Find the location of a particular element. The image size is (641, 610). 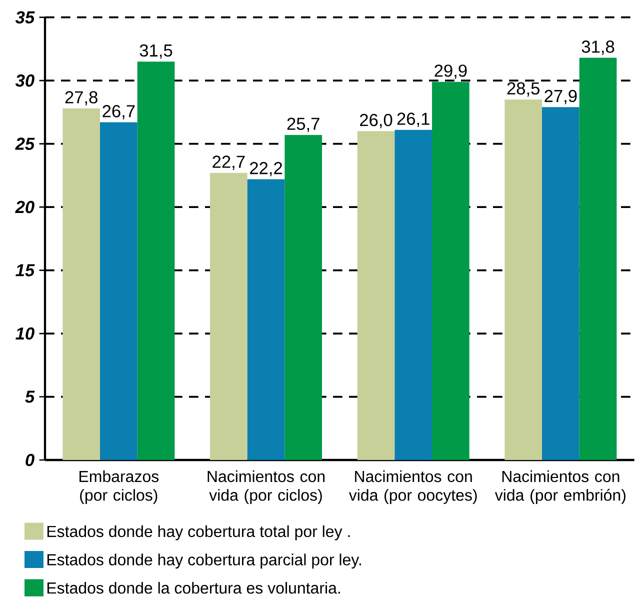

data-label: 31,8 is located at coordinates (598, 47).